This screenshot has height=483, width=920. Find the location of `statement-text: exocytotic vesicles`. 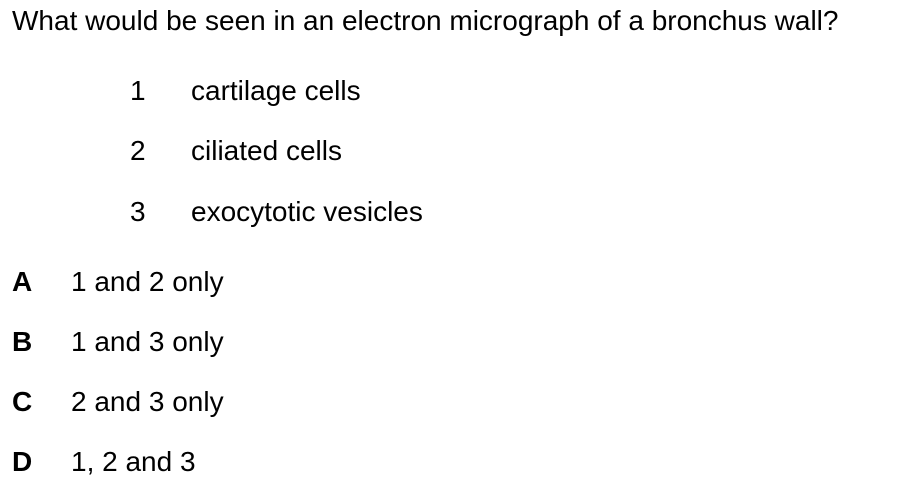

statement-text: exocytotic vesicles is located at coordinates (307, 211).